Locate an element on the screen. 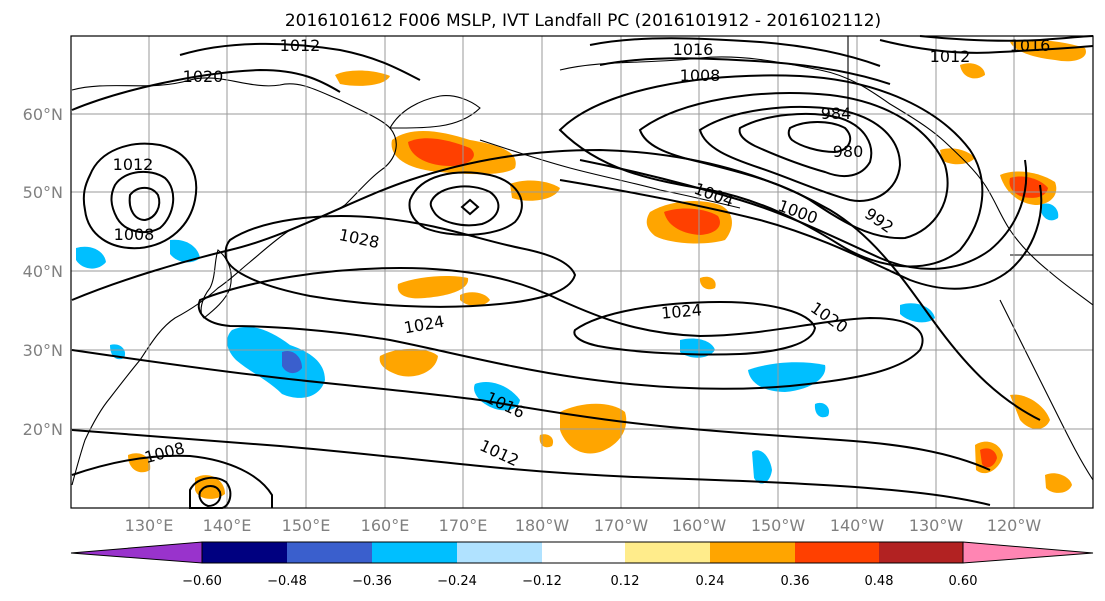 This screenshot has height=601, width=1105. contour-1024-west is located at coordinates (560, 328).